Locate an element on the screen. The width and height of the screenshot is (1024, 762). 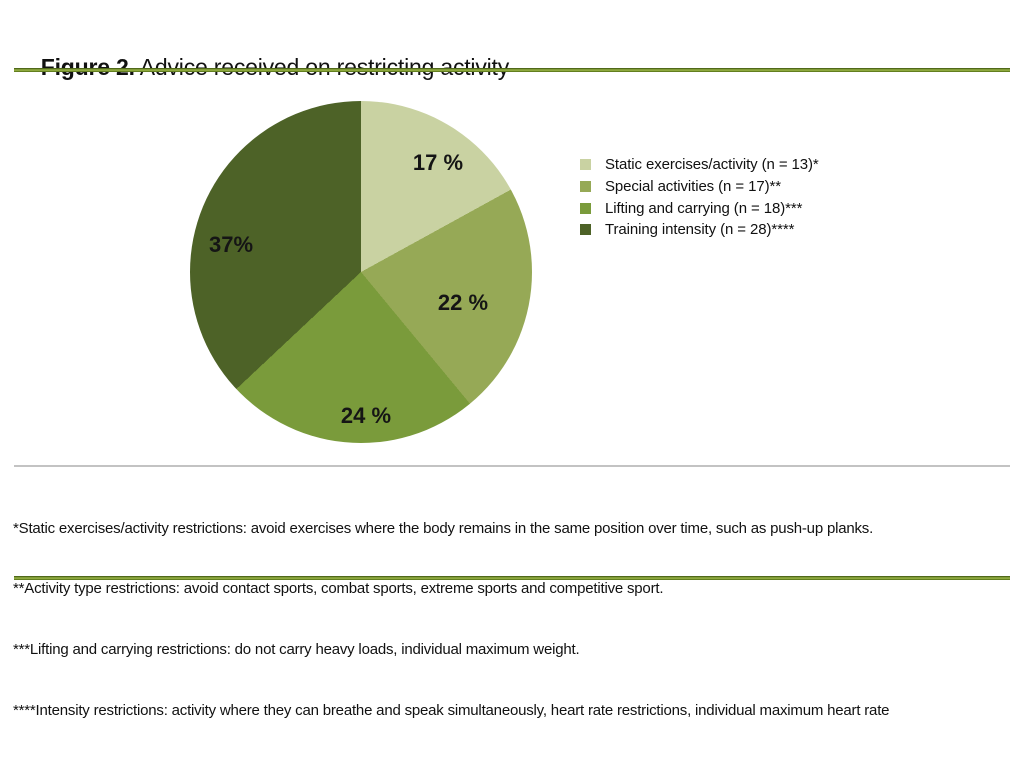
pie-label-training-intensity: 37% is located at coordinates (231, 244).